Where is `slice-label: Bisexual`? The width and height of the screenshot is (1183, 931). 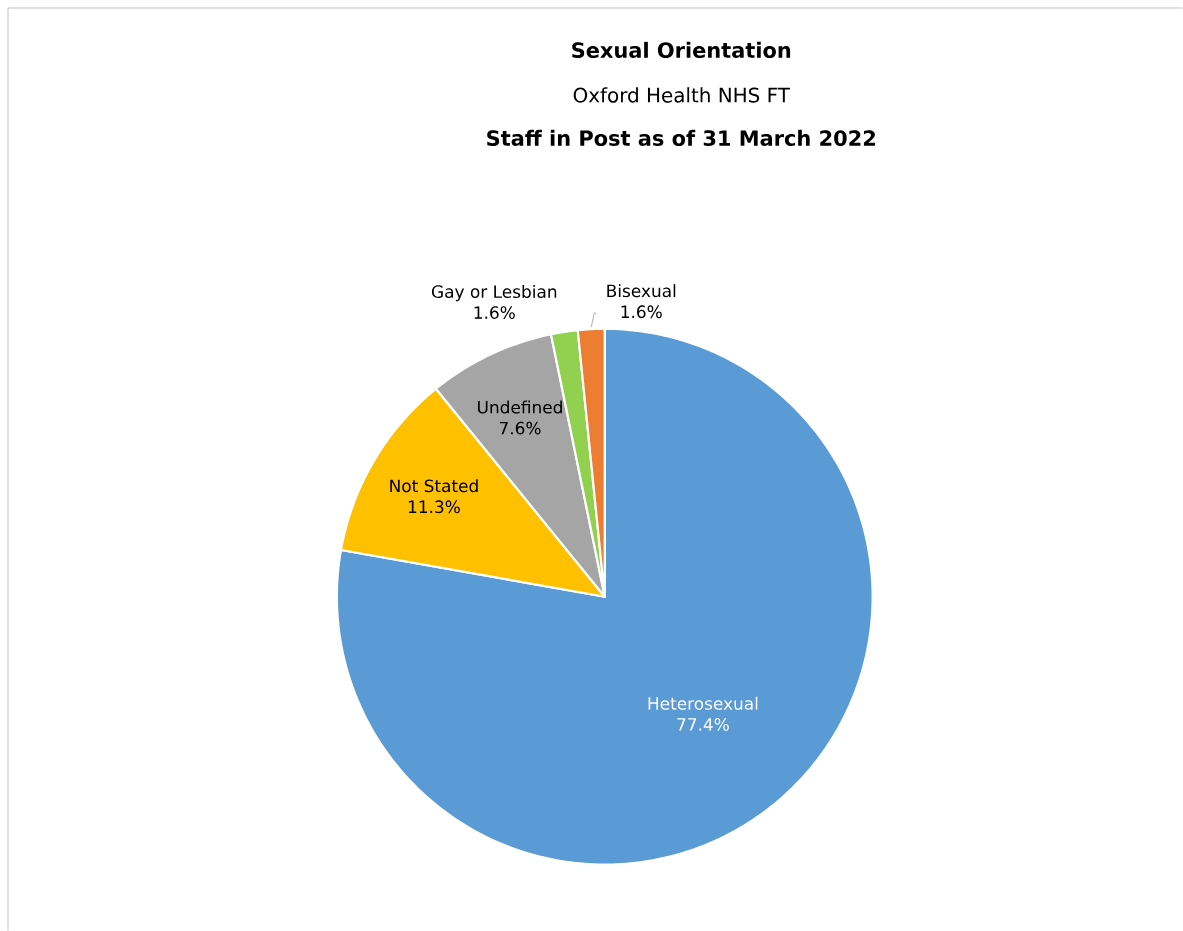
slice-label: Bisexual is located at coordinates (641, 291).